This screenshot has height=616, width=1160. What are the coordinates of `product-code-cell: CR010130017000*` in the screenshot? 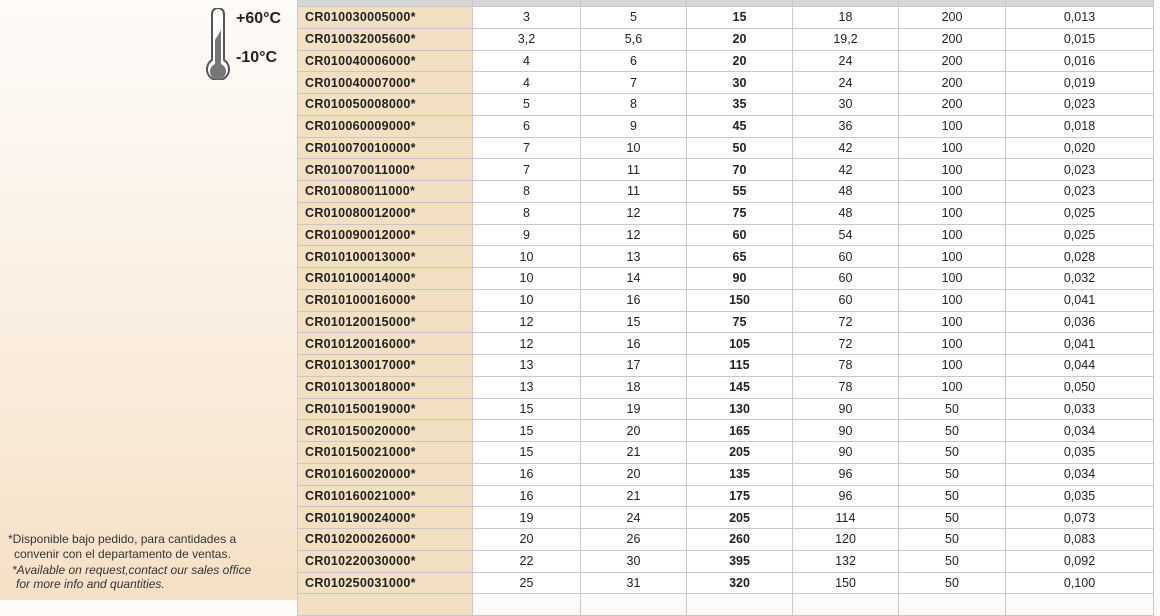 It's located at (385, 365).